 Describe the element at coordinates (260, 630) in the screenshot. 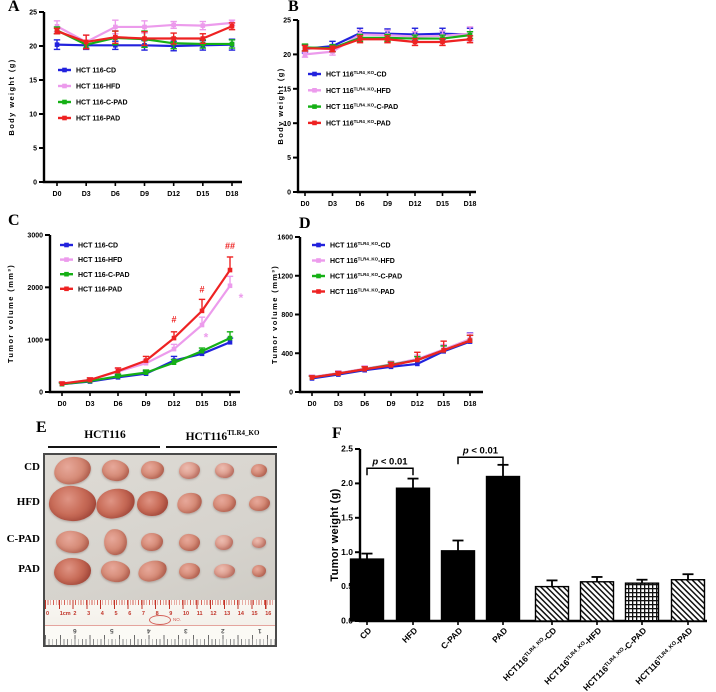

I see `ruler-inch-number: 1` at that location.